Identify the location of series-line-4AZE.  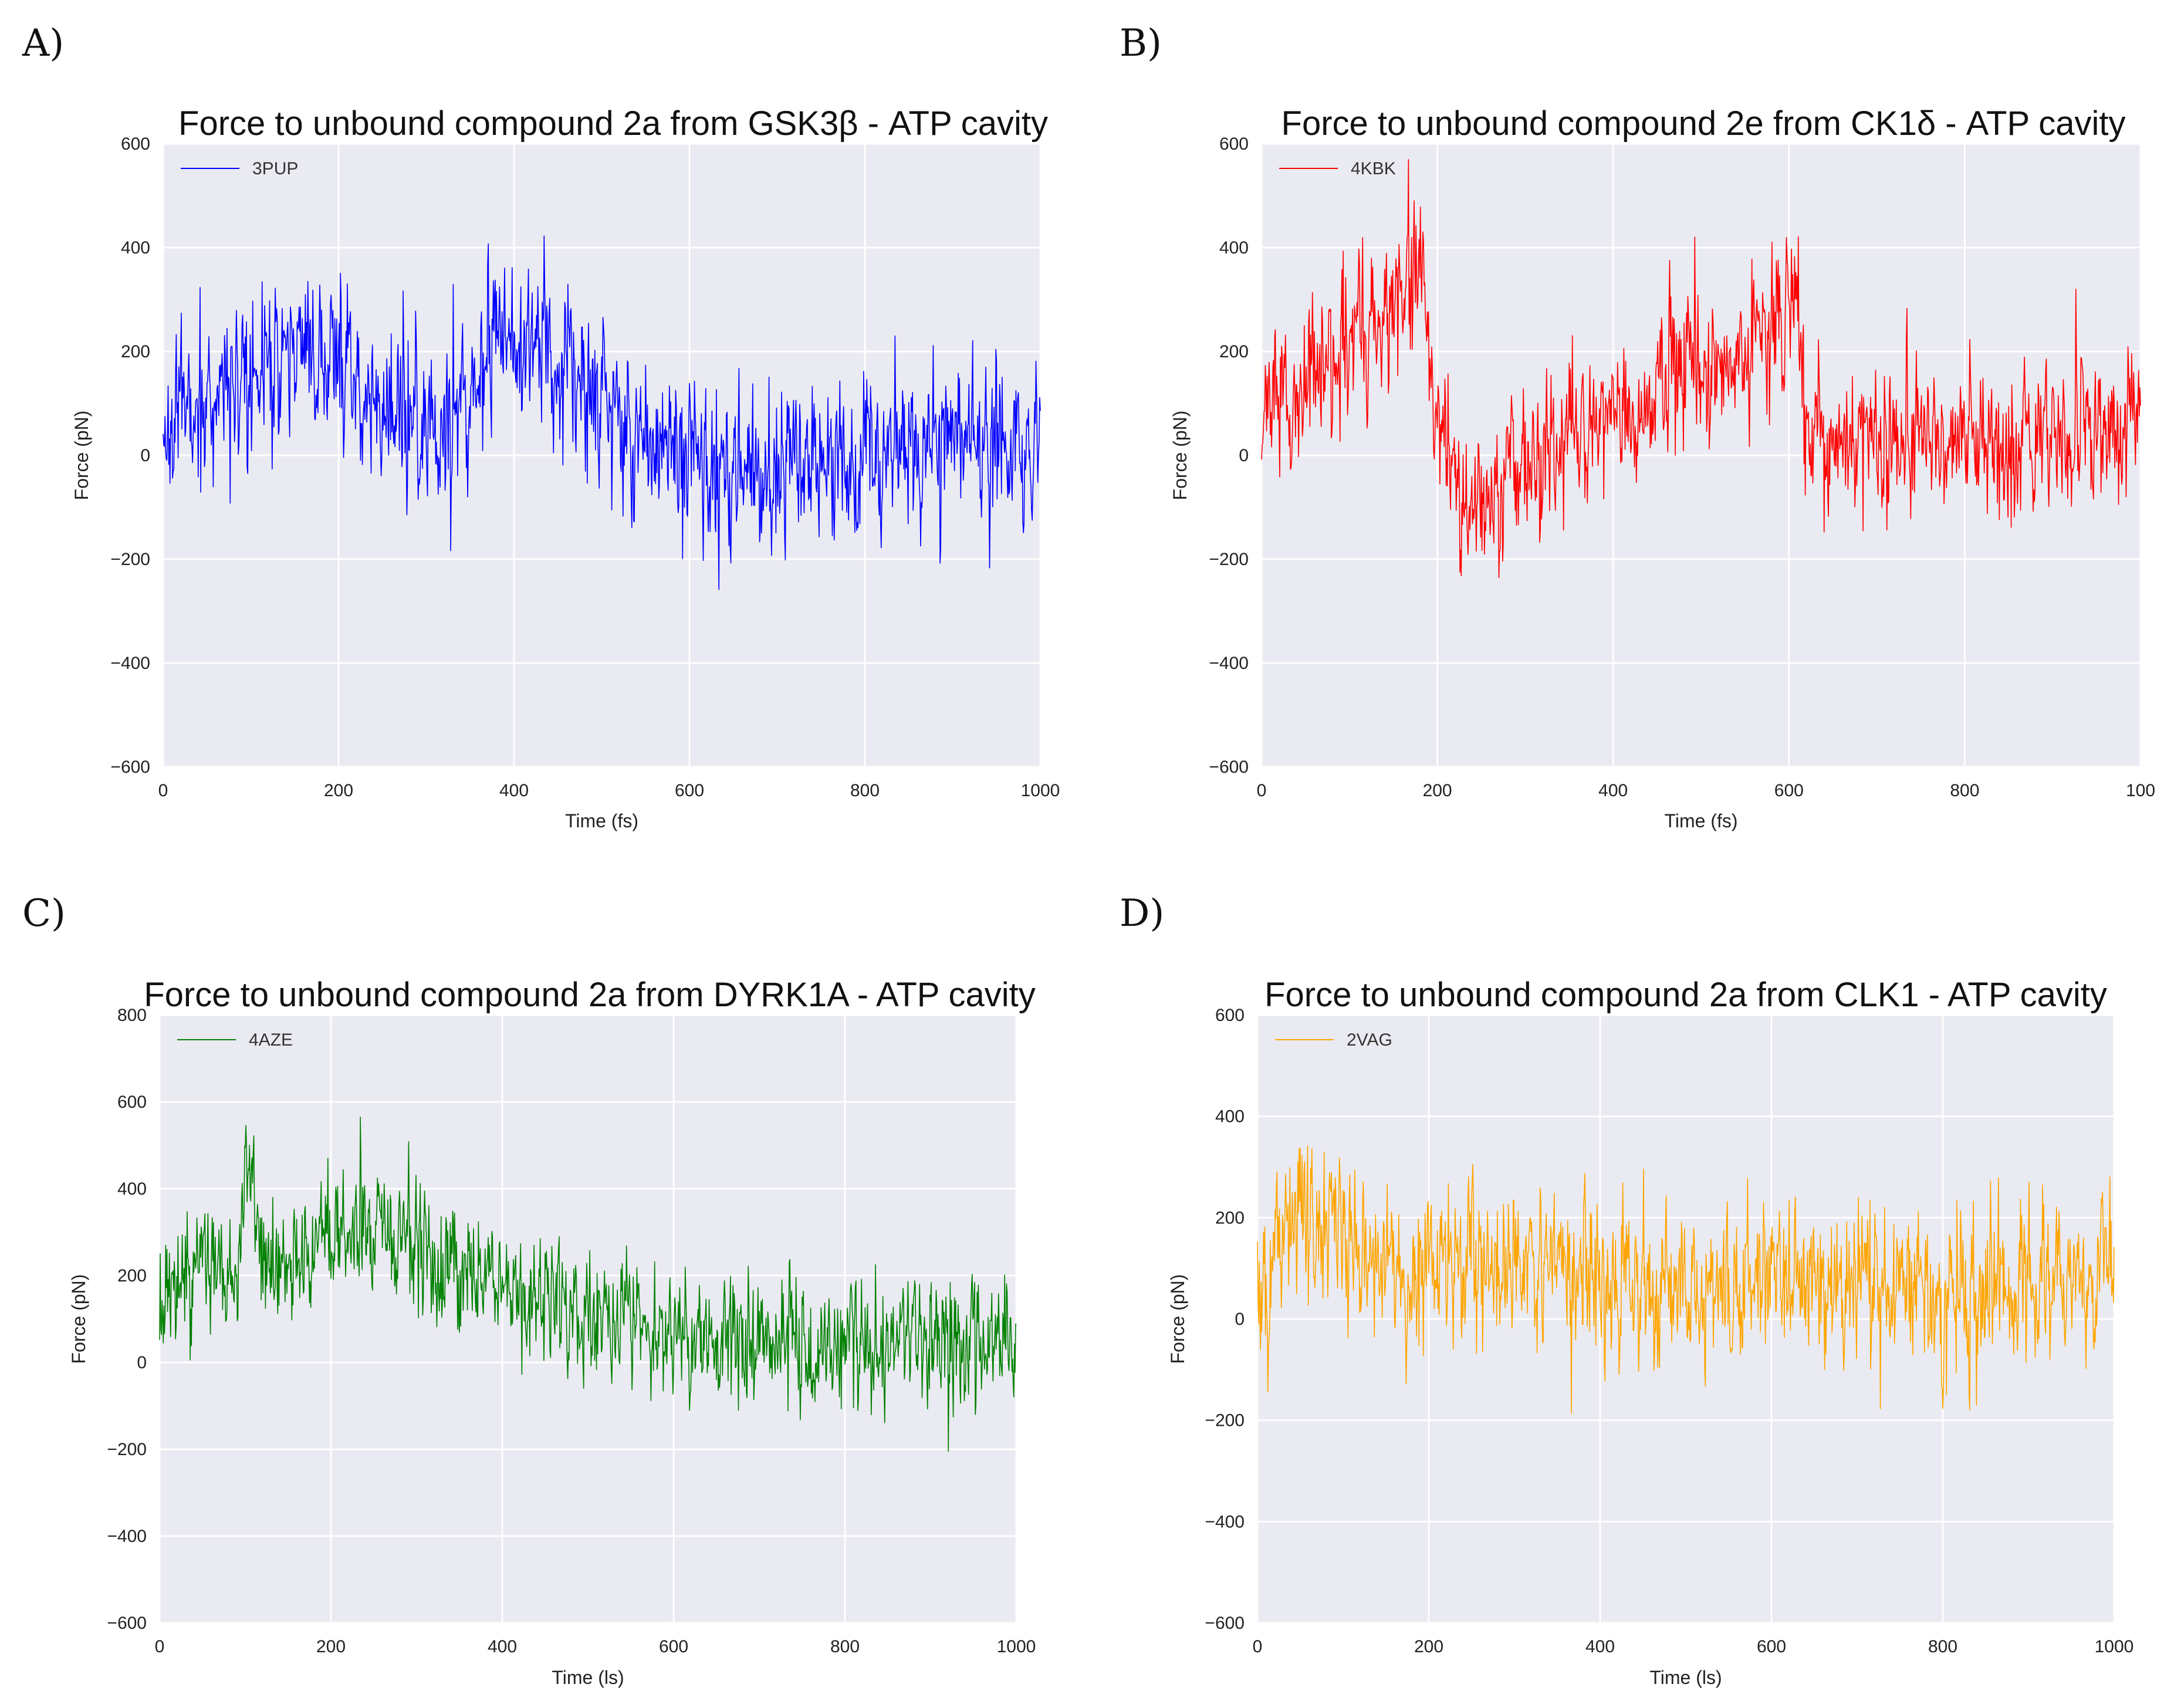
(588, 1285).